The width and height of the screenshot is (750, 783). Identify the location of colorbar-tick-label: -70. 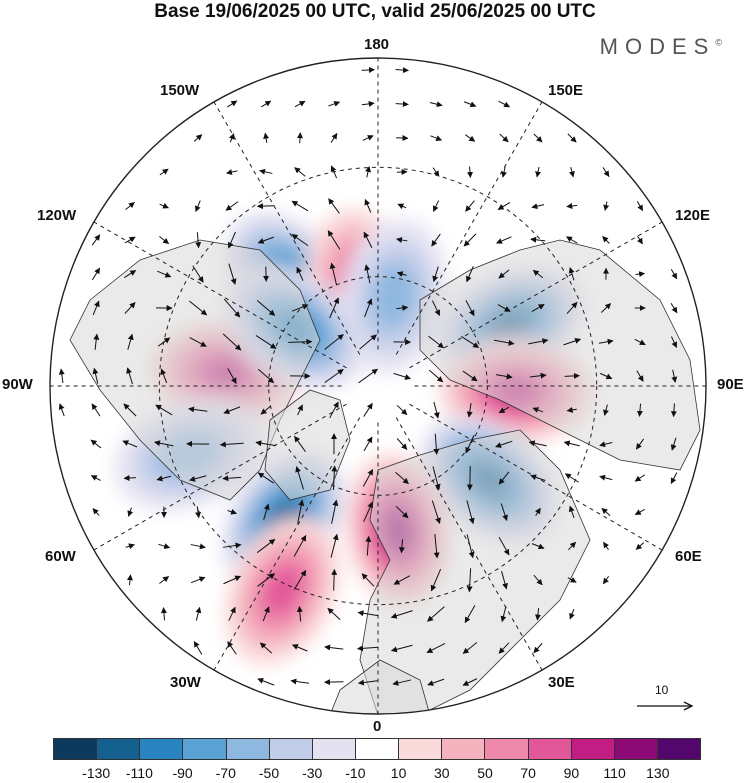
(225, 773).